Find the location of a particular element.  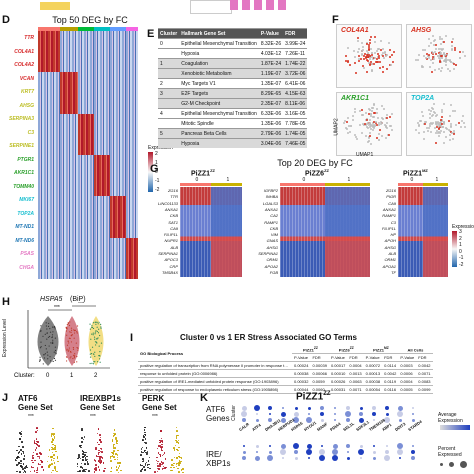

heatmap-gene-label: LINC01133 is located at coordinates (168, 203).